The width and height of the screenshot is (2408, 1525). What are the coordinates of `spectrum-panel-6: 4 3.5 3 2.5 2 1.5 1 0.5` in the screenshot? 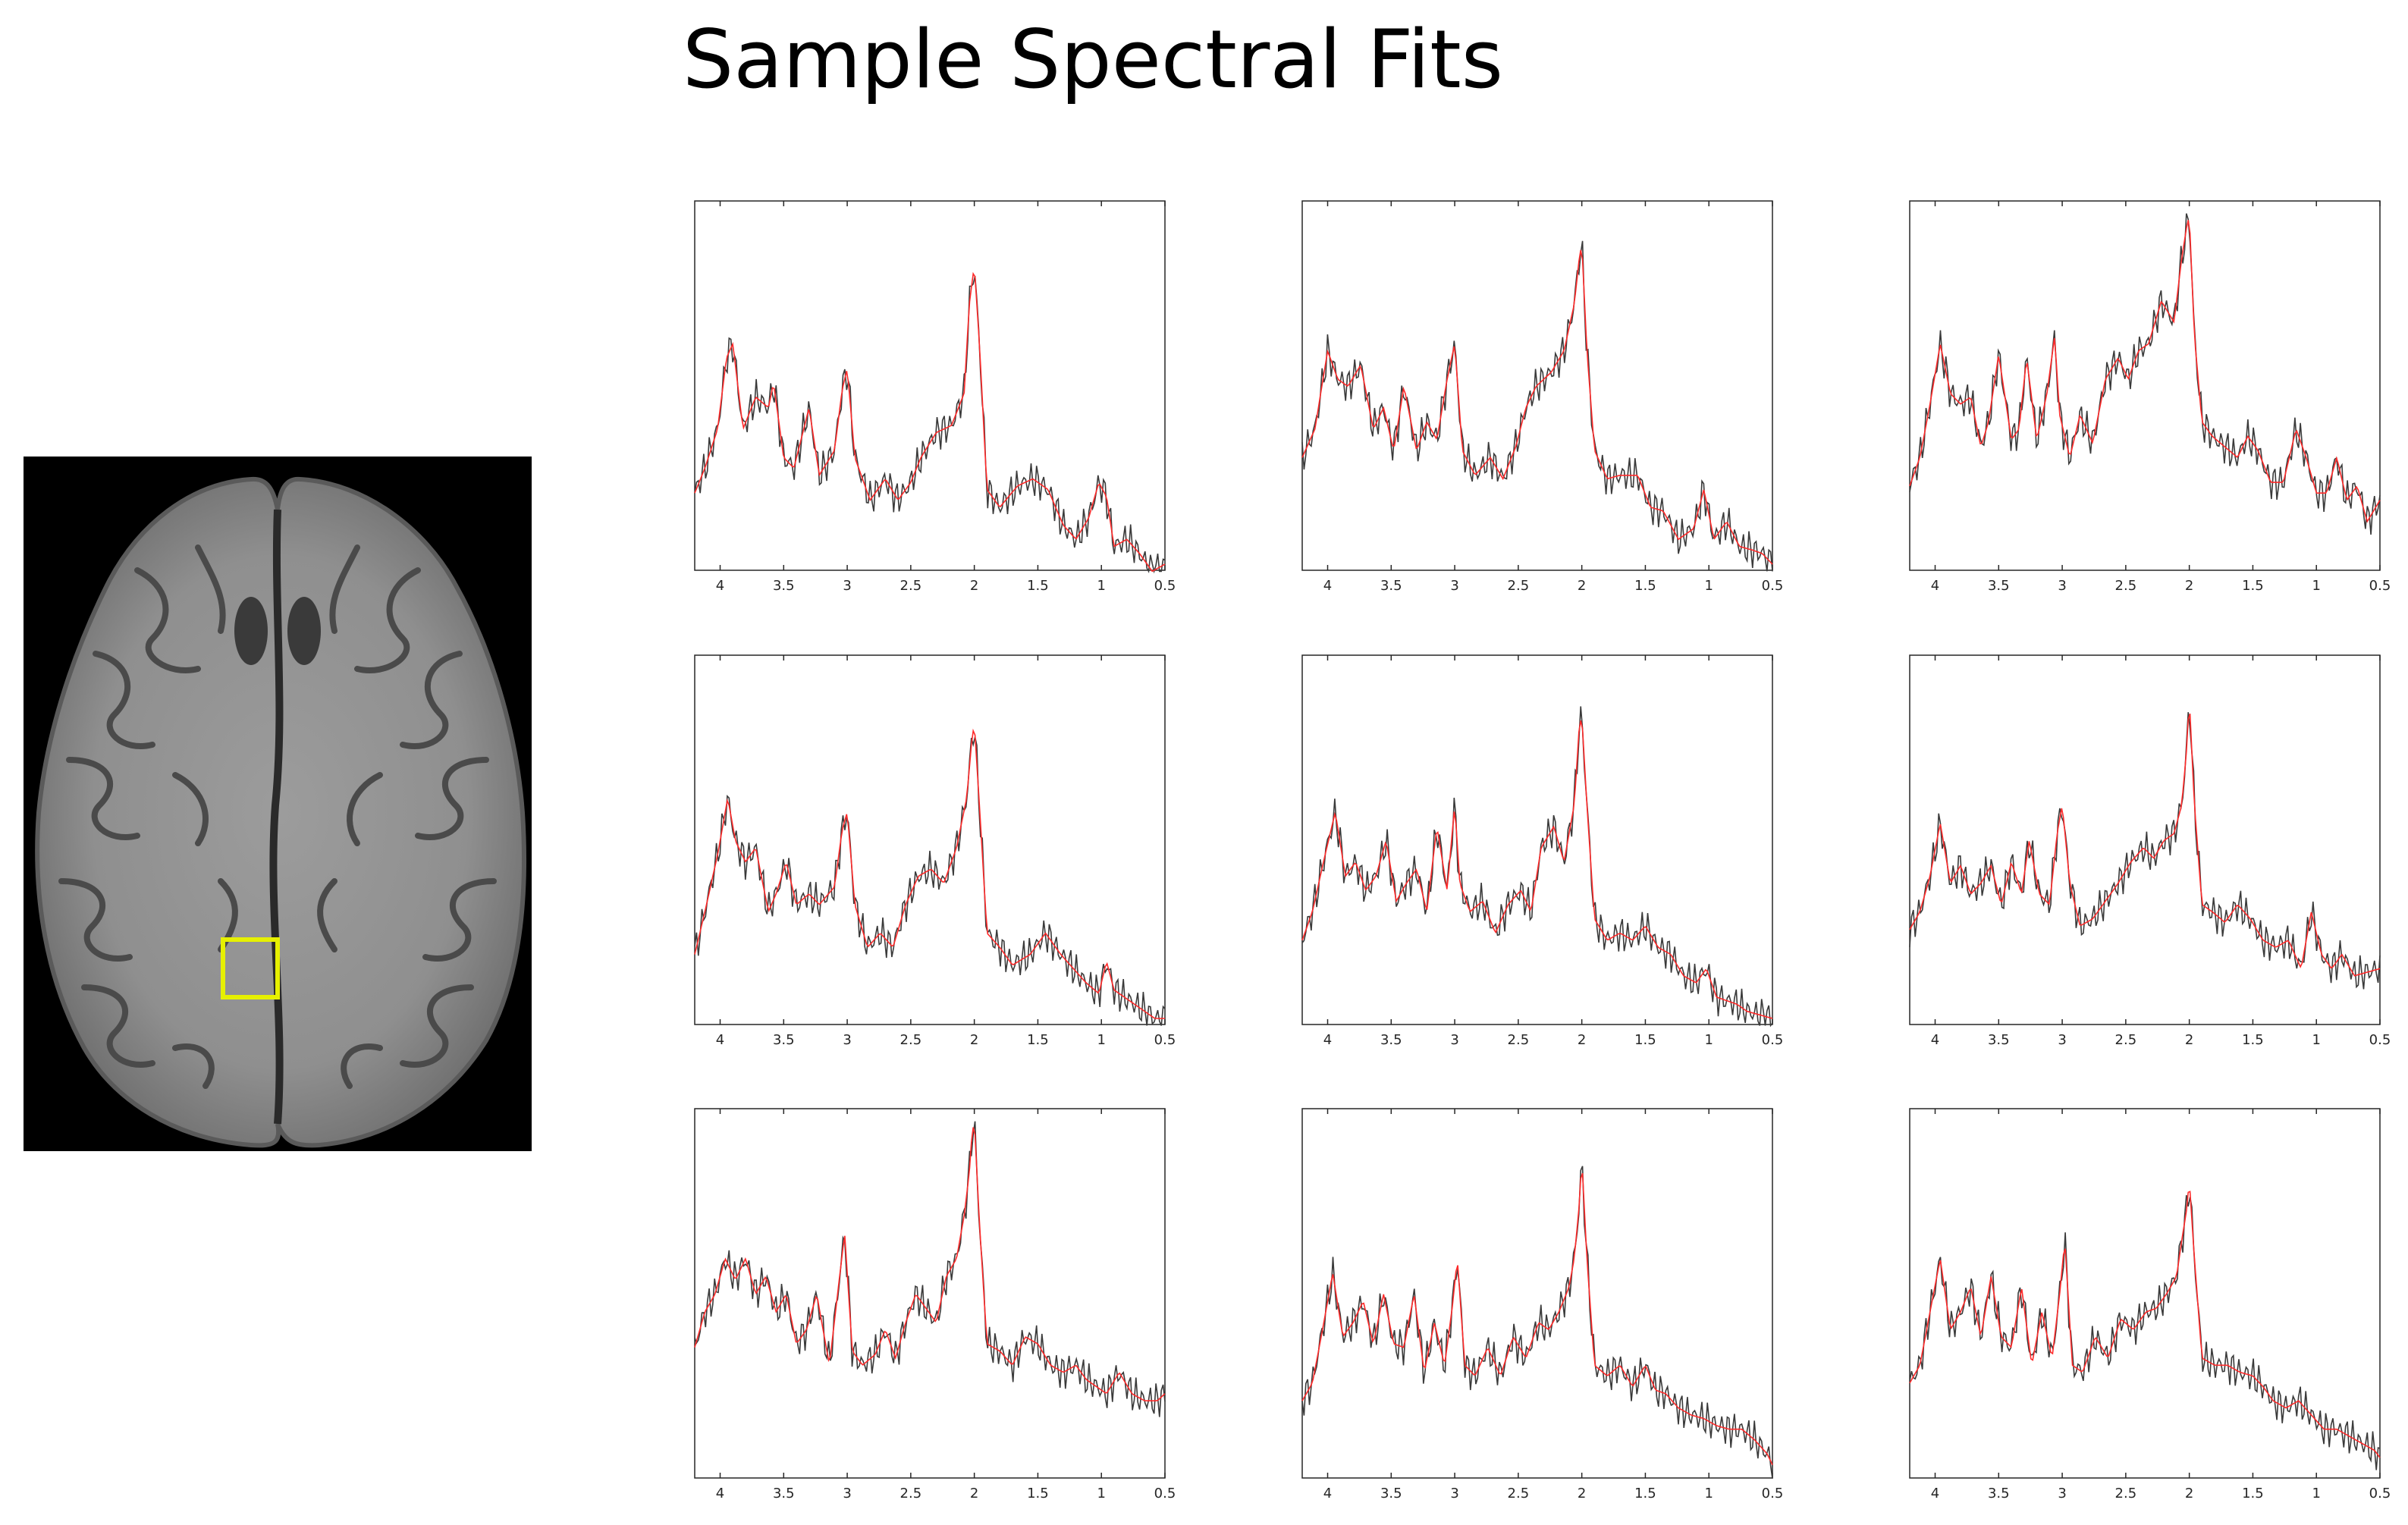 It's located at (2150, 851).